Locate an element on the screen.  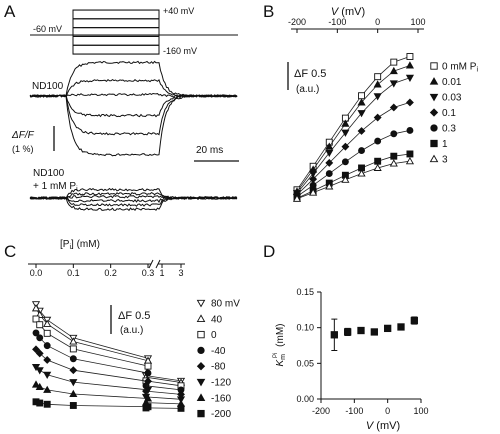
c-plot is located at coordinates (108, 356).